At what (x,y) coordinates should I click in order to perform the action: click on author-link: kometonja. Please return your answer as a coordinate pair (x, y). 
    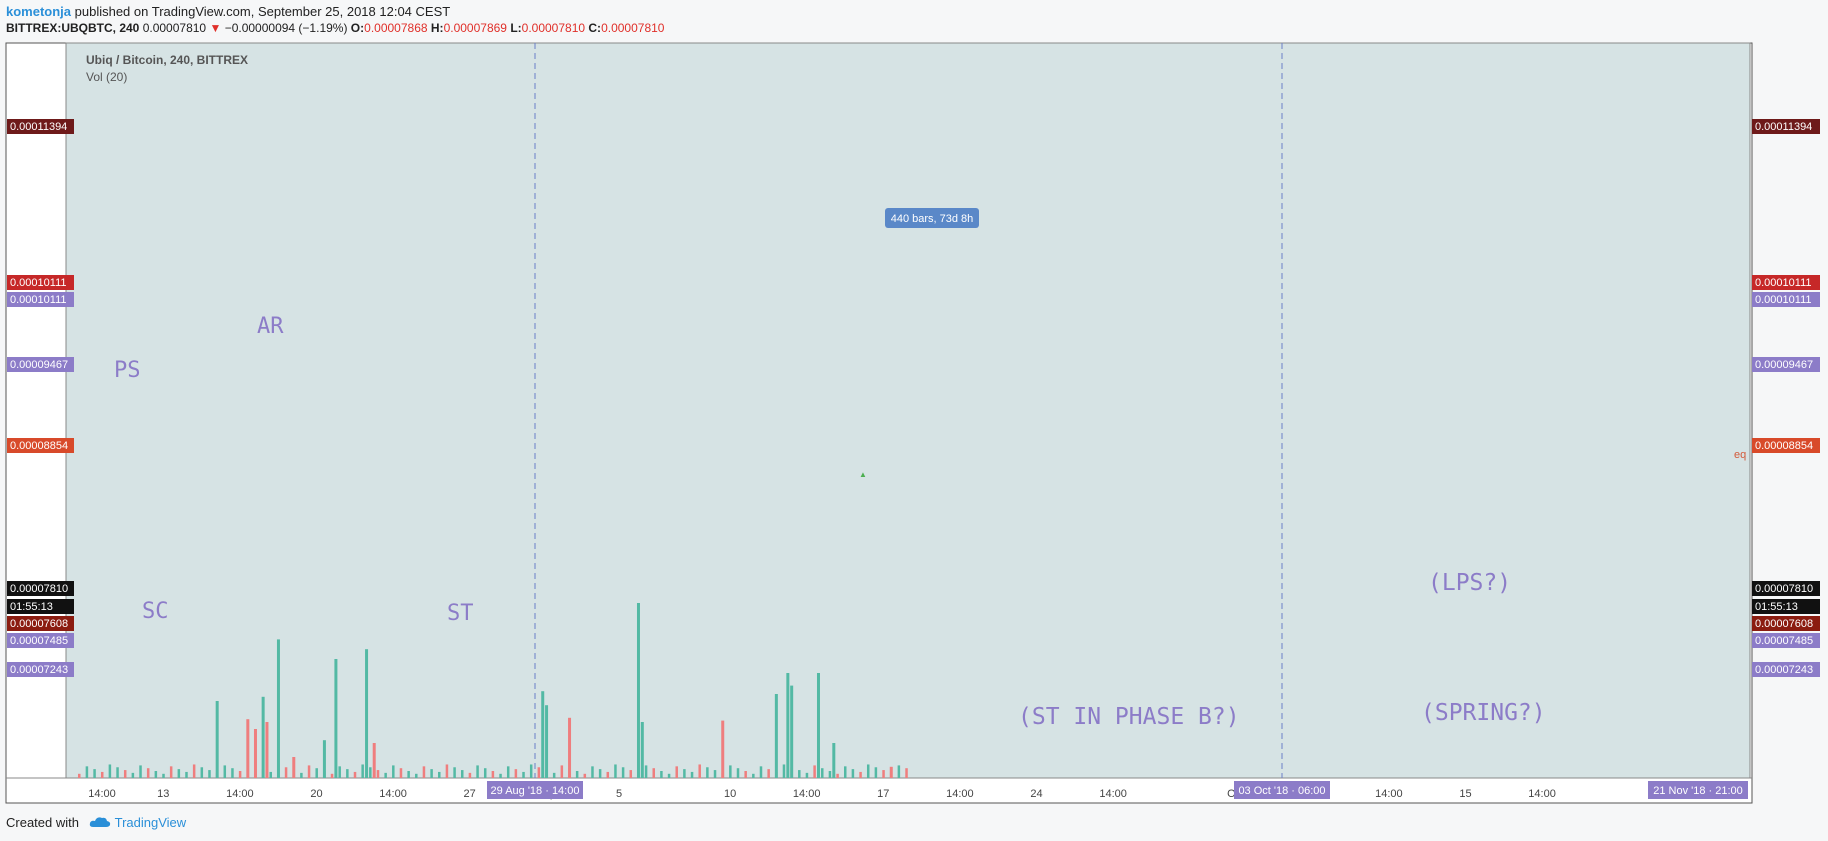
    Looking at the image, I should click on (39, 11).